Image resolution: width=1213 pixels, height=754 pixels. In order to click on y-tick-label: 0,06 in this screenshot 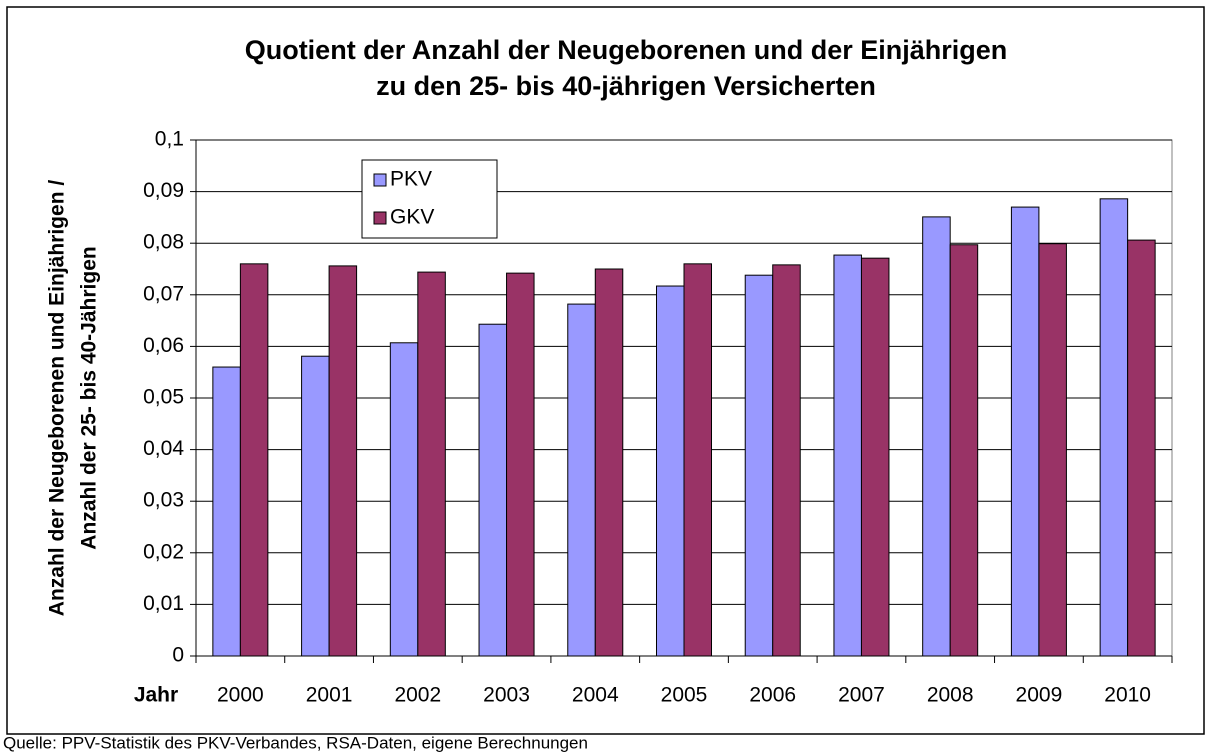, I will do `click(163, 345)`.